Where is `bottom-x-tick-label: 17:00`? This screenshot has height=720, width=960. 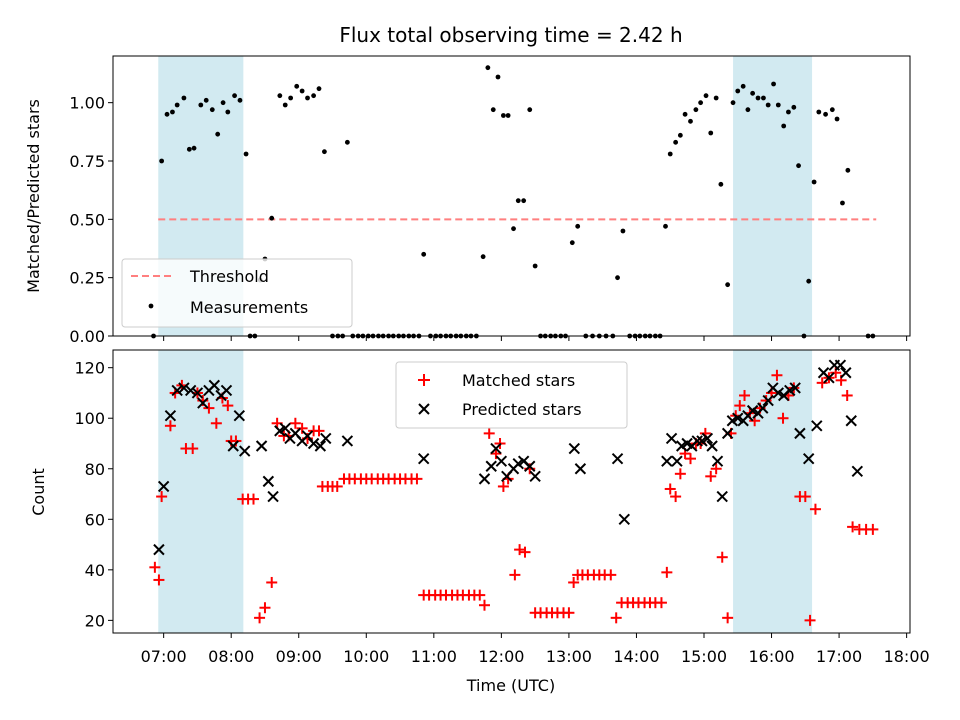
bottom-x-tick-label: 17:00 is located at coordinates (839, 656).